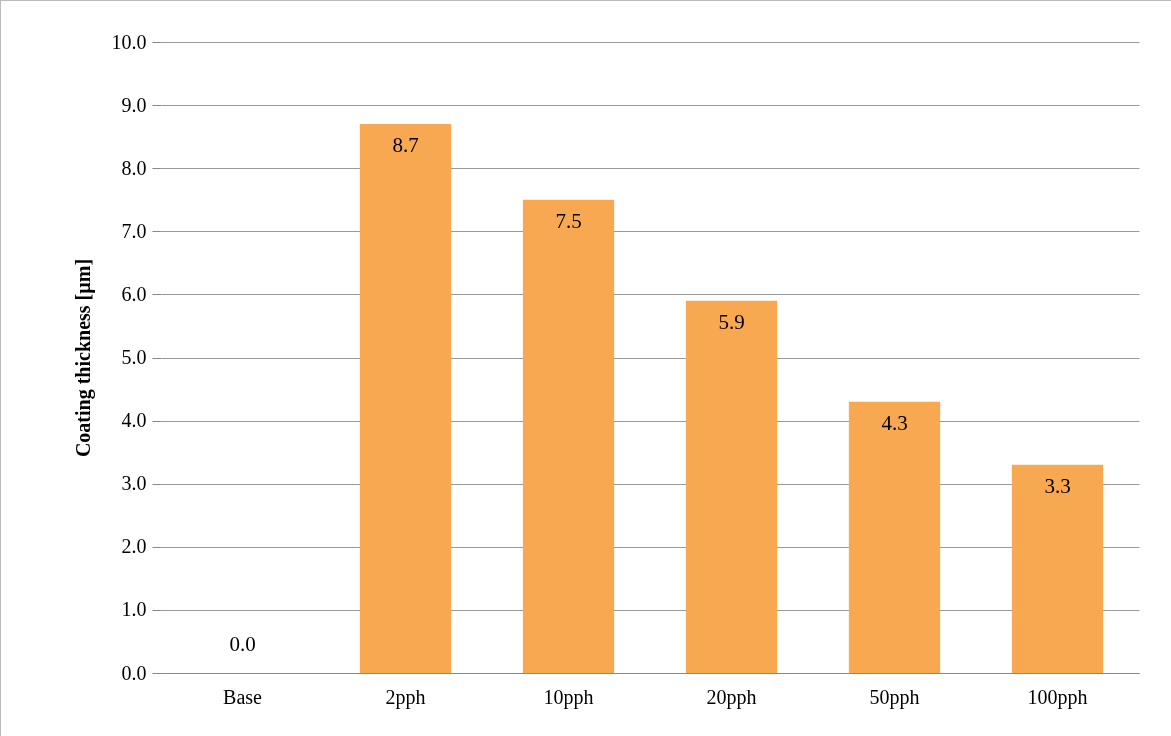 The height and width of the screenshot is (736, 1171). What do you see at coordinates (731, 321) in the screenshot?
I see `data-label: 5.9` at bounding box center [731, 321].